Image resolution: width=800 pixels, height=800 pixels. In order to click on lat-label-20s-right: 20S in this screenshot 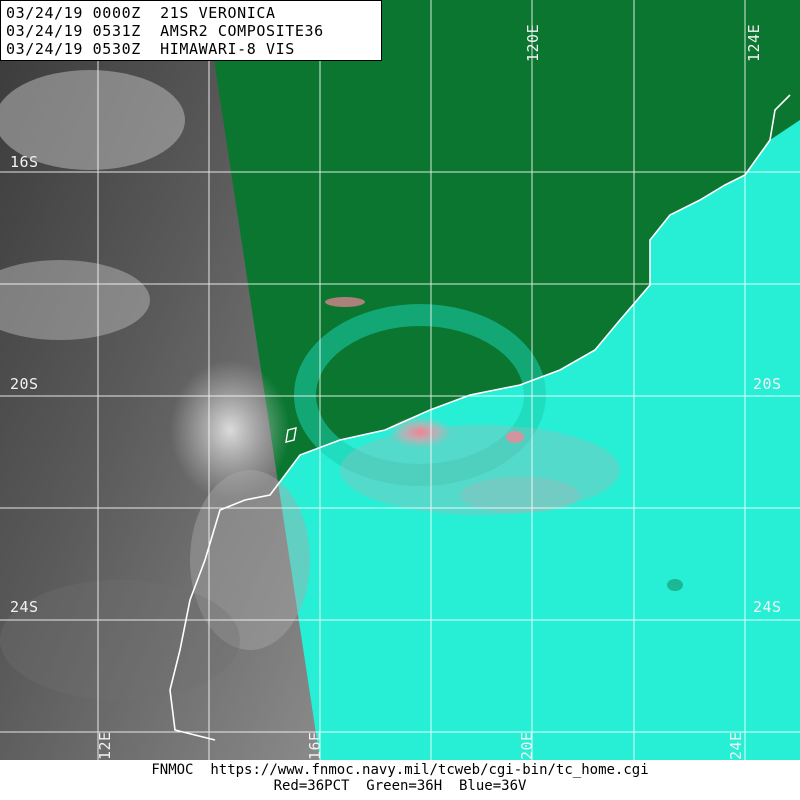, I will do `click(767, 384)`.